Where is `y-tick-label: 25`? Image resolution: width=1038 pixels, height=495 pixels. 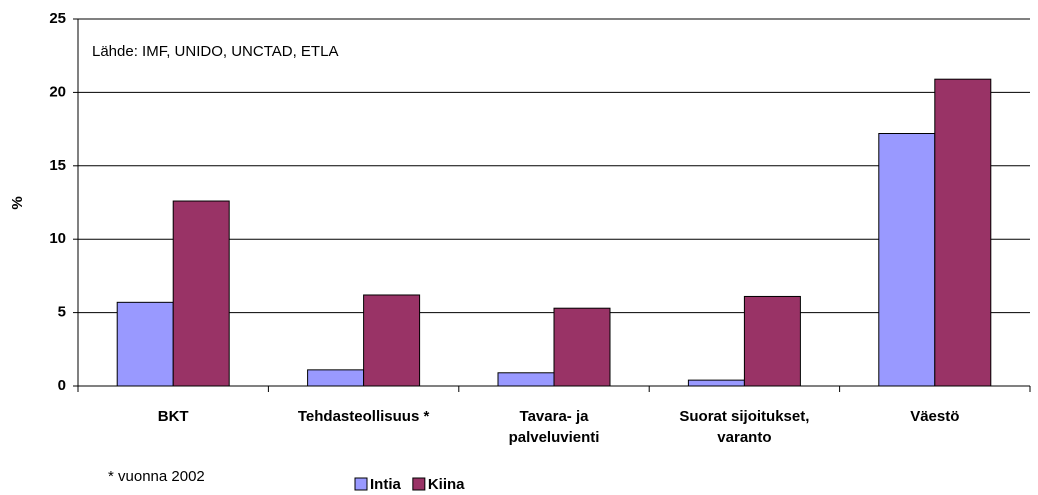 y-tick-label: 25 is located at coordinates (57, 18).